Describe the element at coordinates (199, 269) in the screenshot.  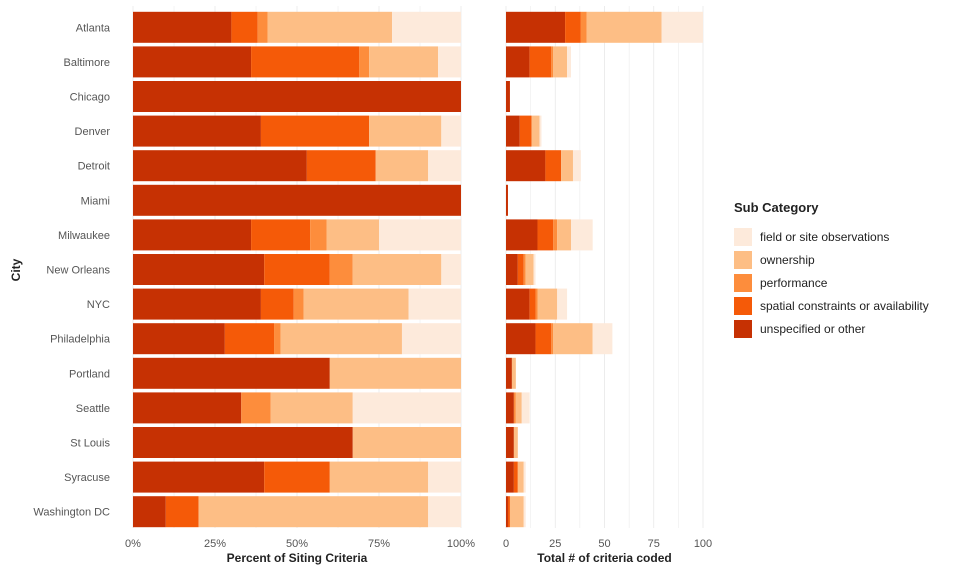
I see `bar-new-orleans-unspecified-or-other` at that location.